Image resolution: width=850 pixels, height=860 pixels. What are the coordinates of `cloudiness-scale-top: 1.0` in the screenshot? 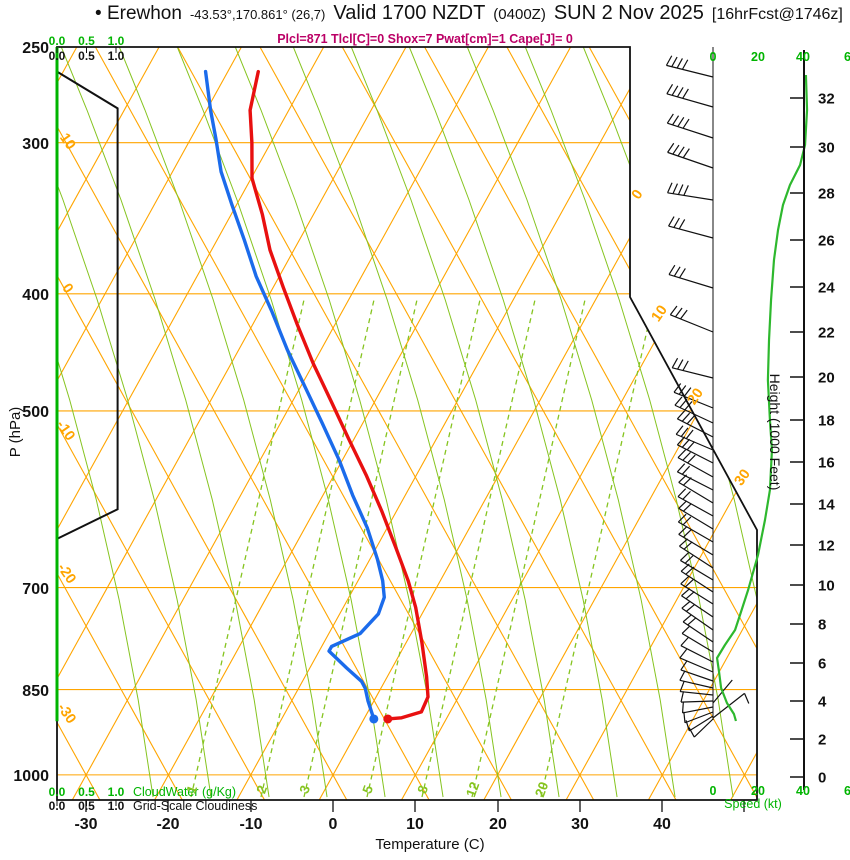 It's located at (116, 56).